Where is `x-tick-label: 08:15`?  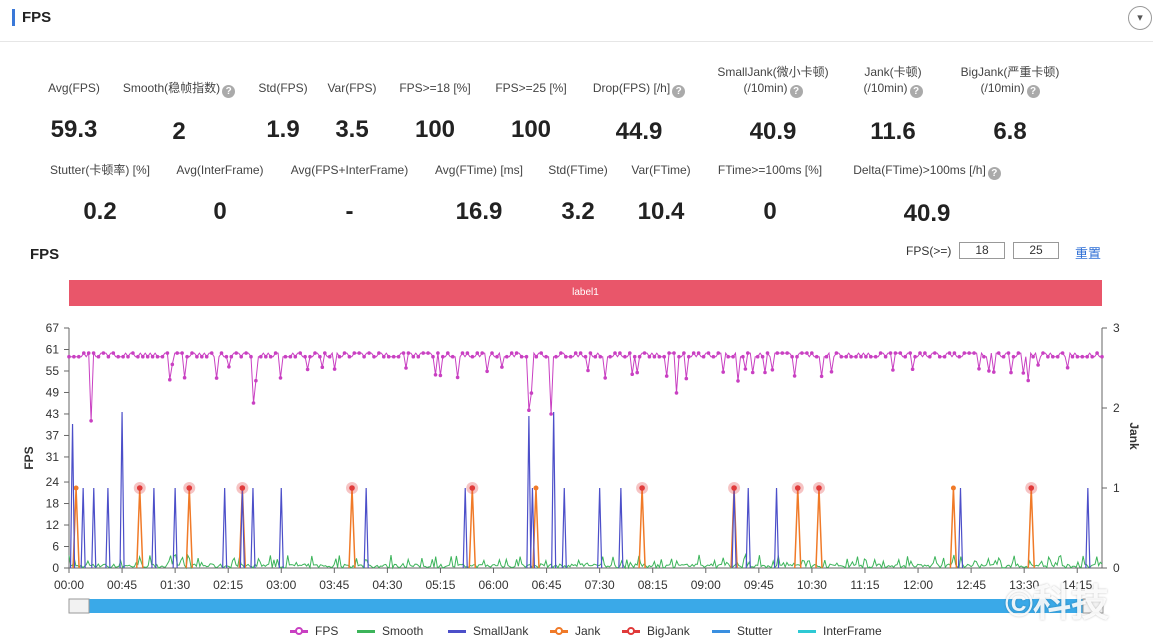 x-tick-label: 08:15 is located at coordinates (653, 585).